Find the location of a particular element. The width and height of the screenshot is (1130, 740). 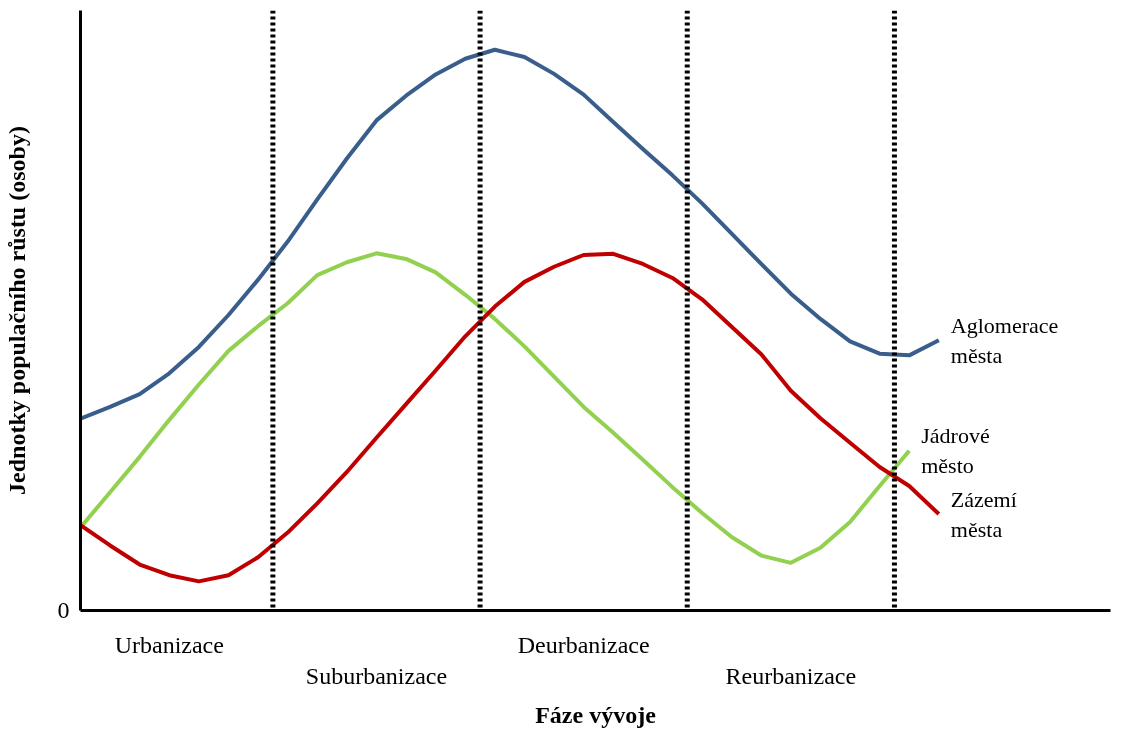

x-tick-label: Urbanizace is located at coordinates (169, 644).